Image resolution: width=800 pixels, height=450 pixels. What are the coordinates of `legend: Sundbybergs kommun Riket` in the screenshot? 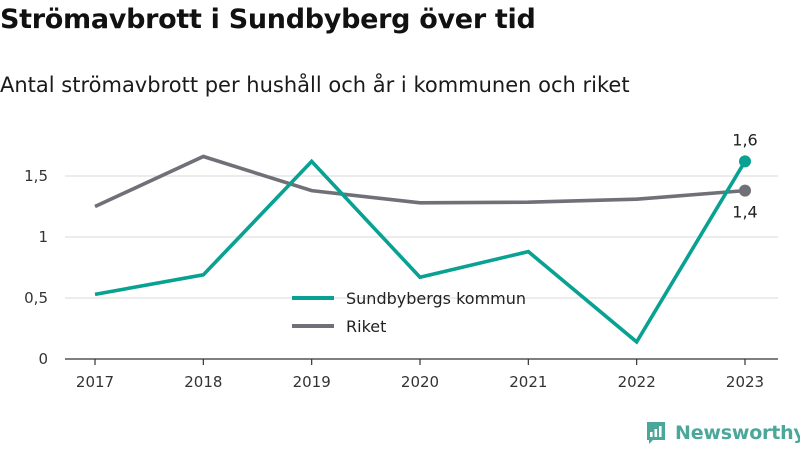 It's located at (409, 312).